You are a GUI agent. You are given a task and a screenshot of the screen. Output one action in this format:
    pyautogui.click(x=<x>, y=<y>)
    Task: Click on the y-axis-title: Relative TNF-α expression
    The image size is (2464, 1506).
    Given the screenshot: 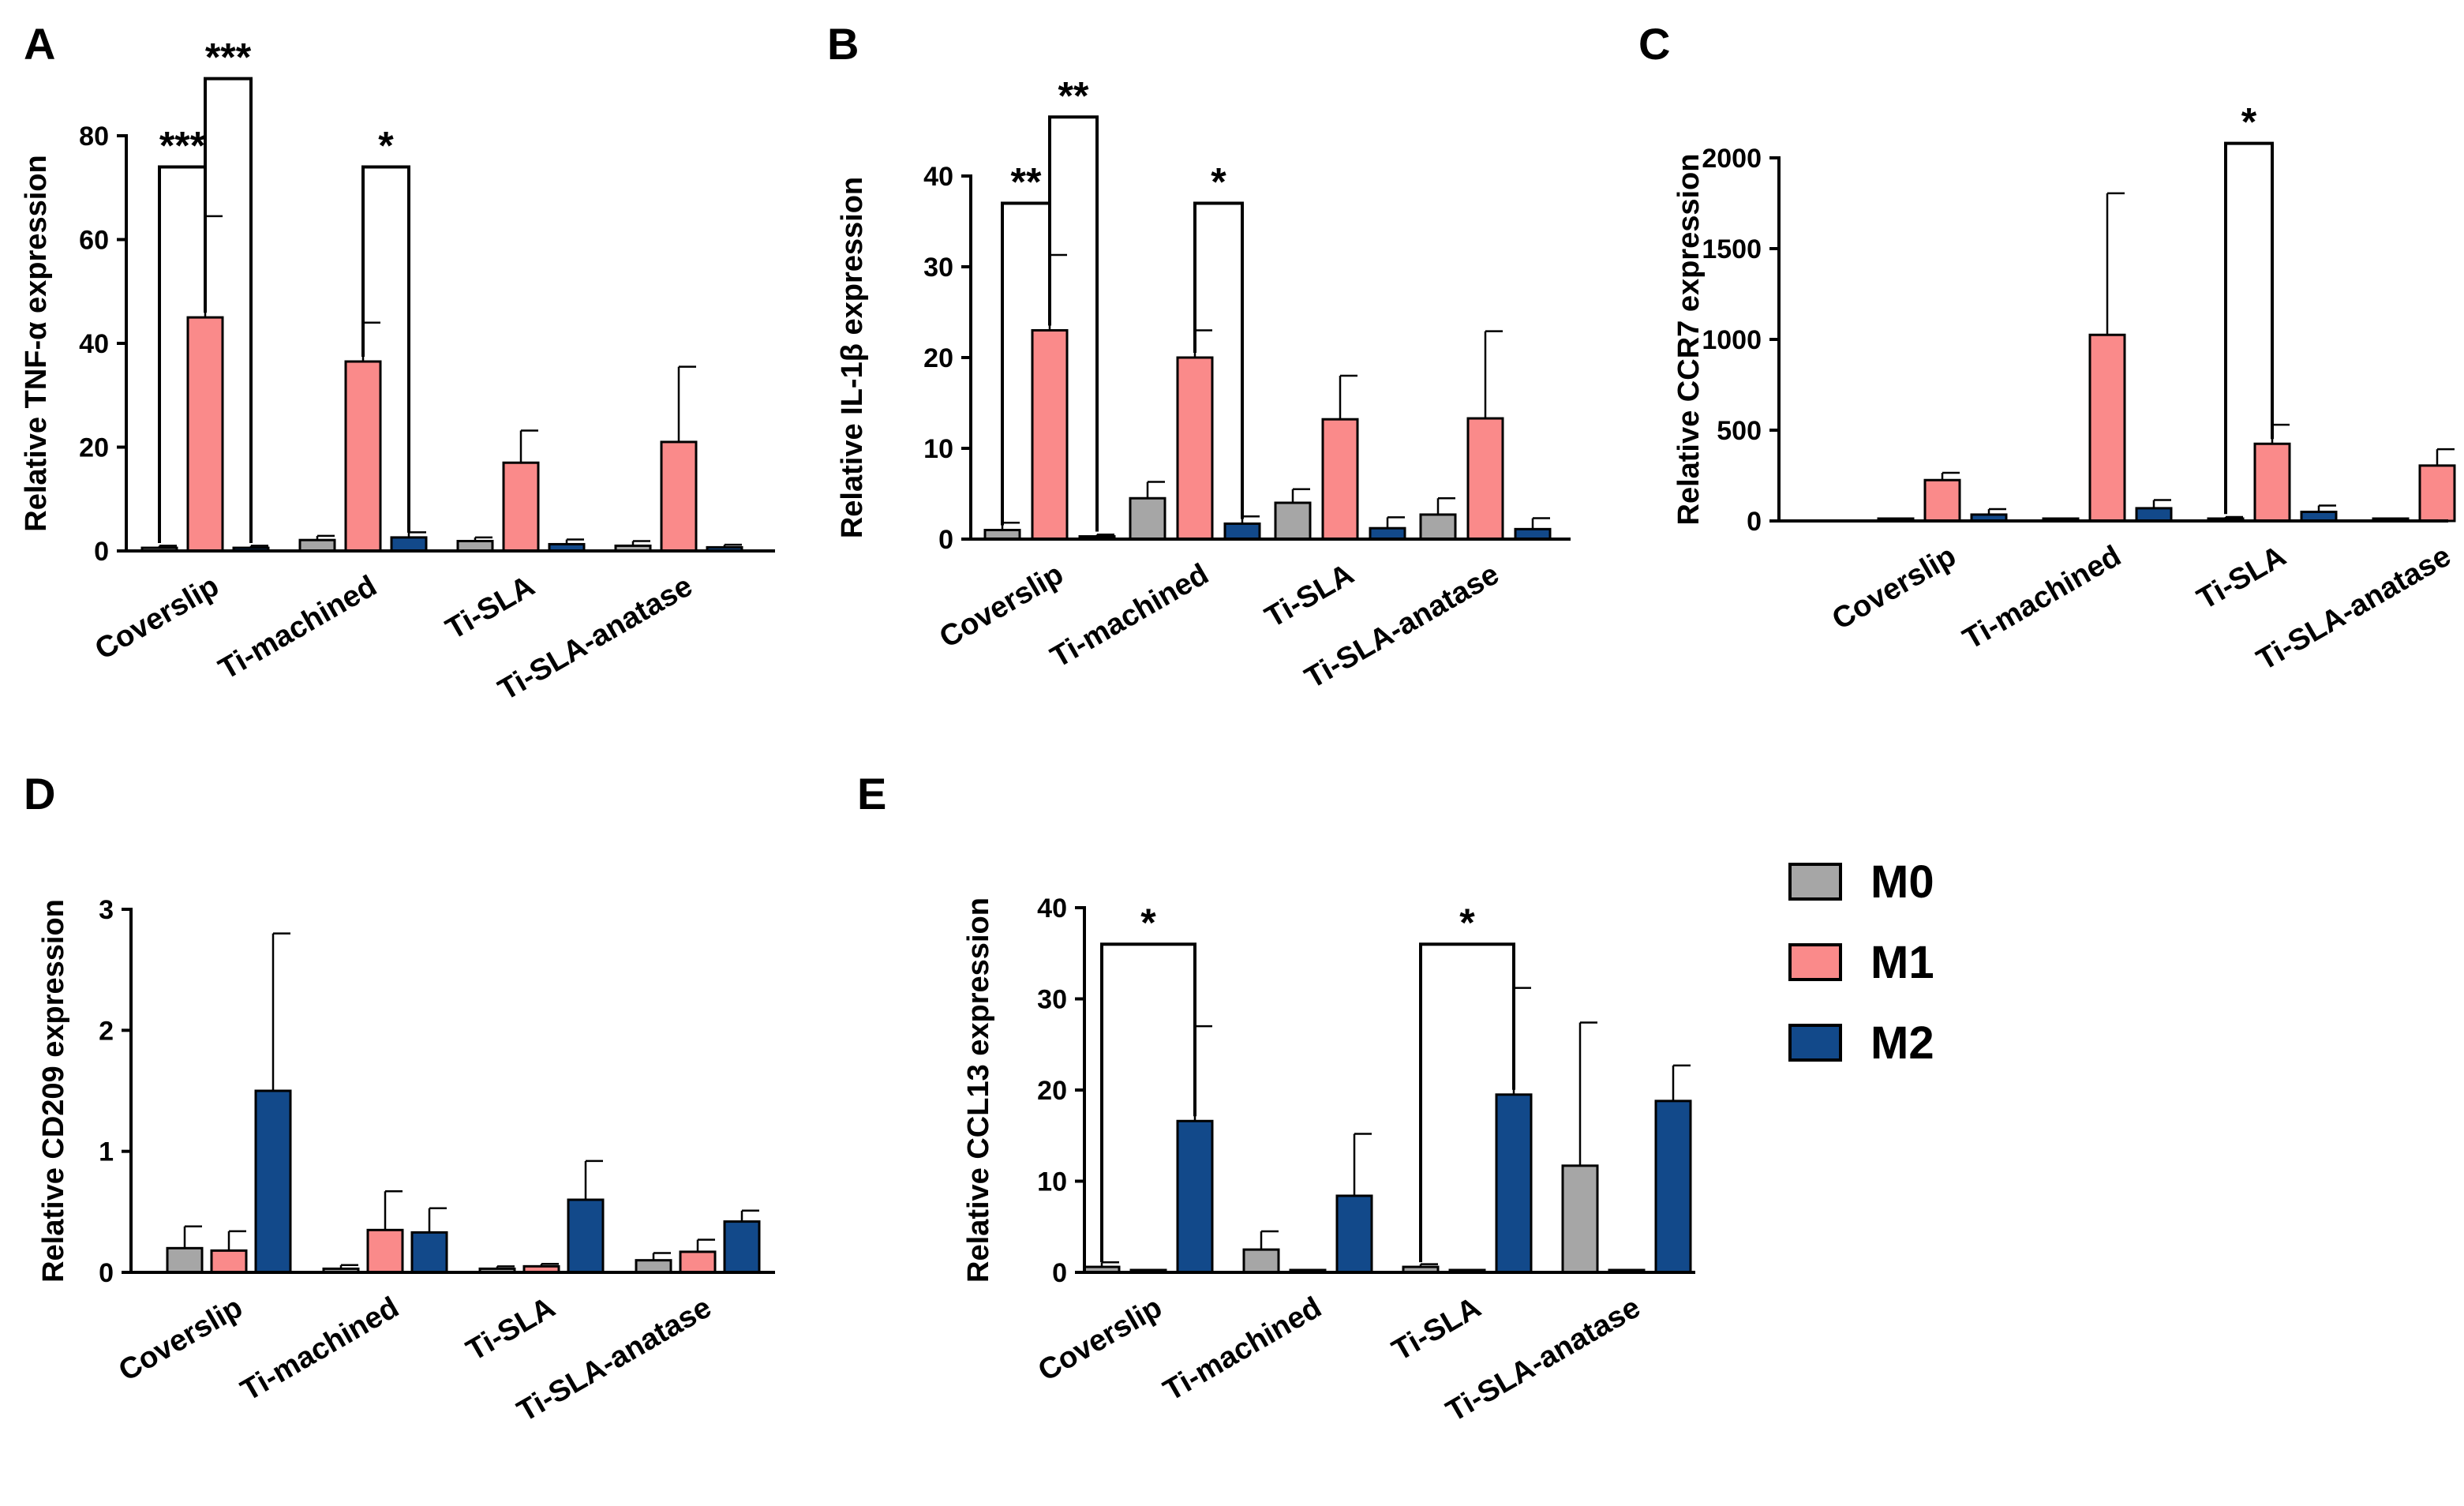 What is the action you would take?
    pyautogui.click(x=36, y=343)
    